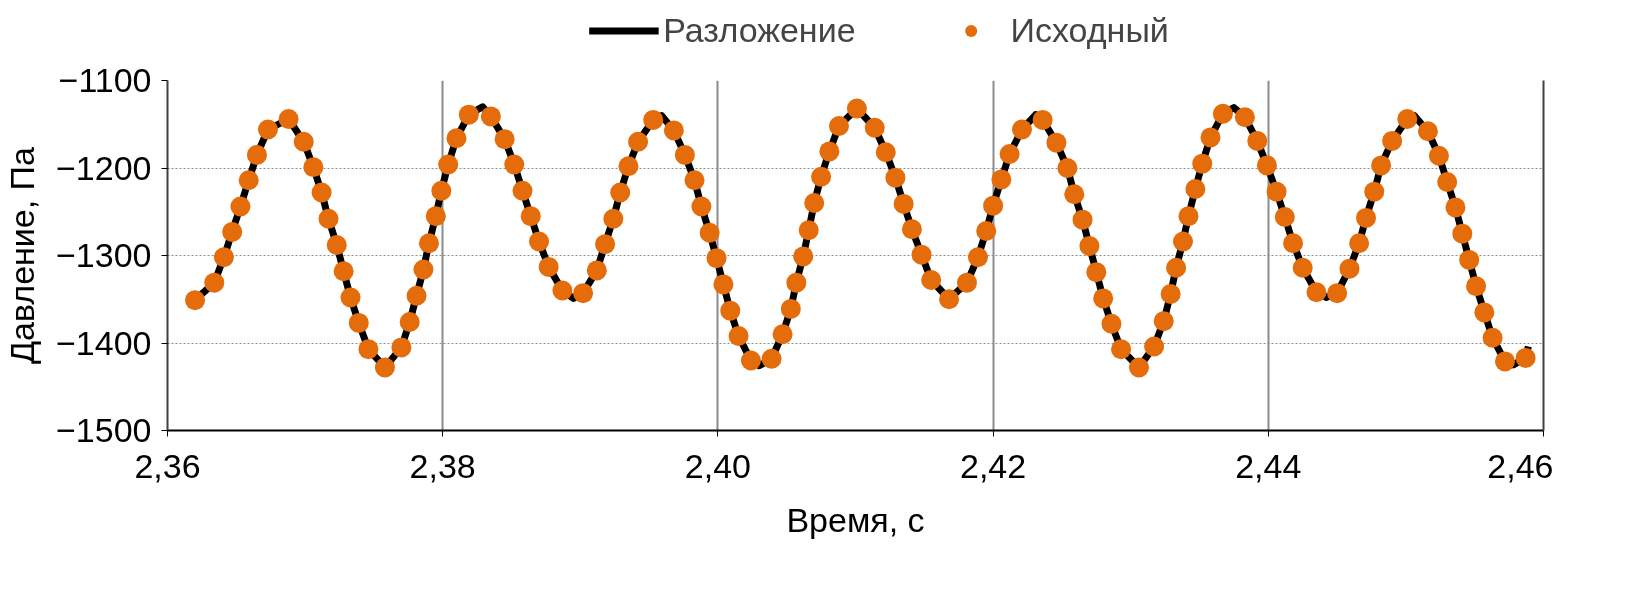  Describe the element at coordinates (104, 255) in the screenshot. I see `y-tick-label: −1300` at that location.